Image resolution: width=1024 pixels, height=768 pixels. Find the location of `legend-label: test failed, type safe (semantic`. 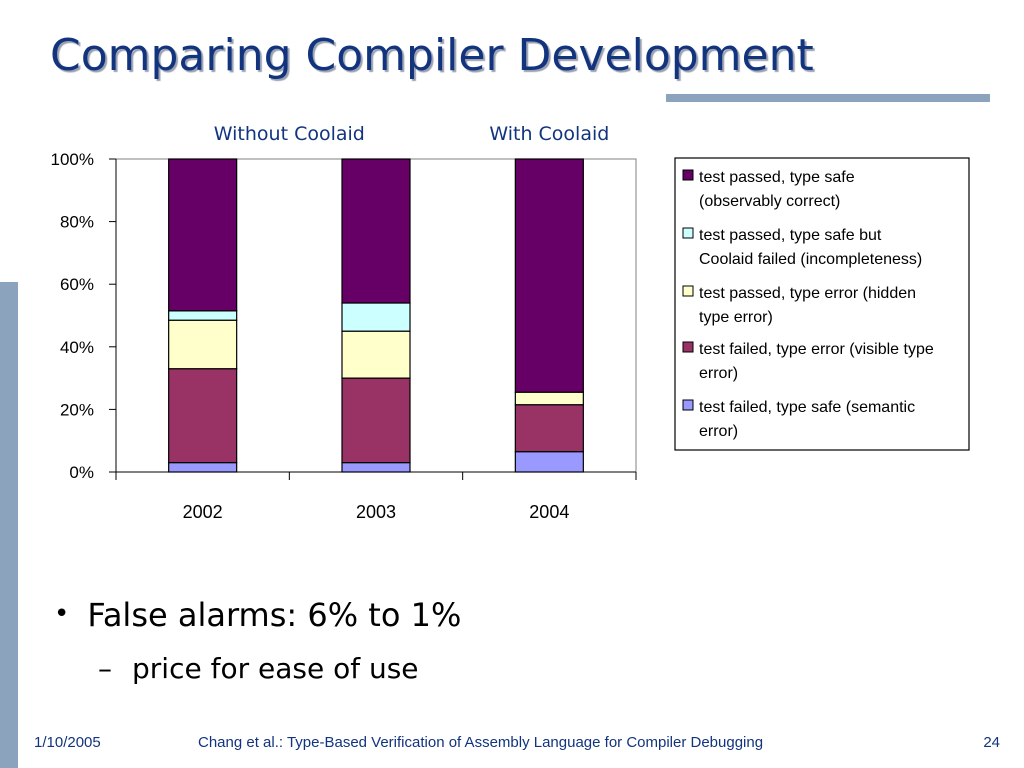

legend-label: test failed, type safe (semantic is located at coordinates (807, 407).